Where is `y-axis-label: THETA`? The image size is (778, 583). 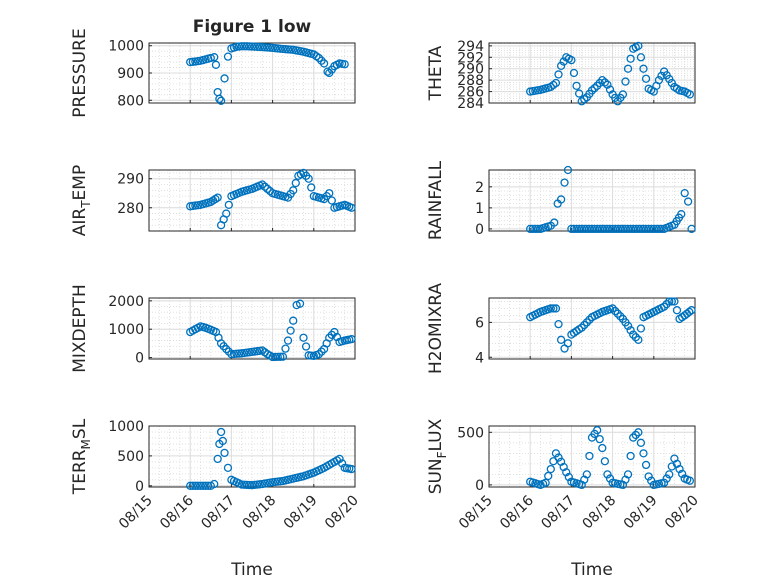
y-axis-label: THETA is located at coordinates (436, 73).